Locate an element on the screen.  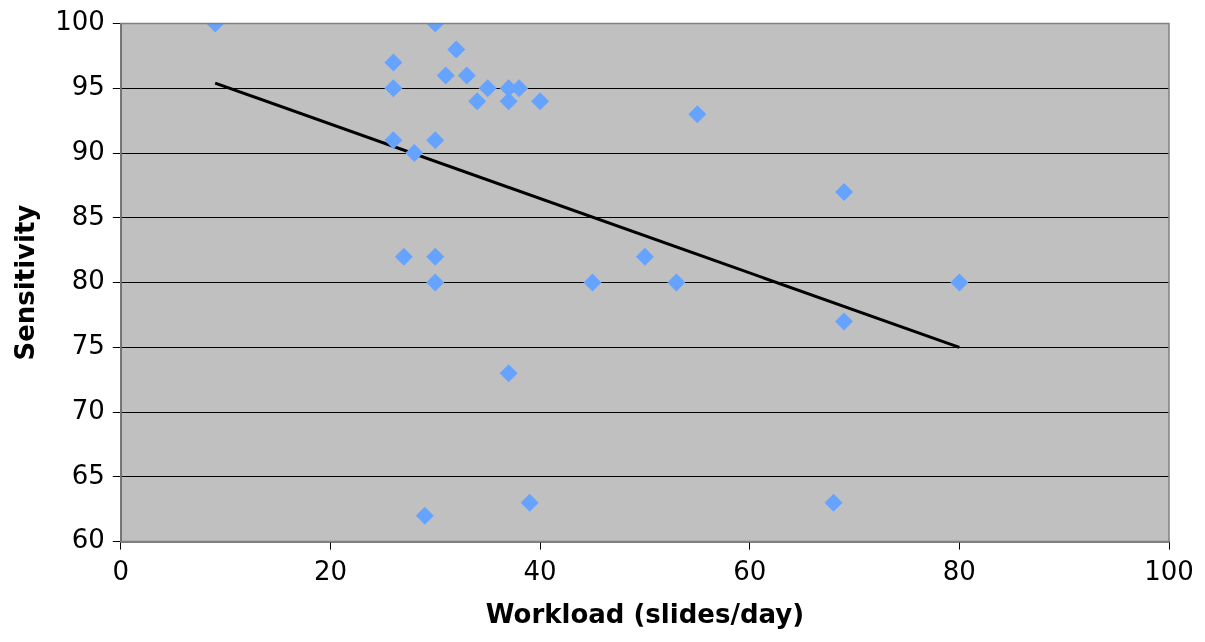
x-tick-label: 20 is located at coordinates (330, 570).